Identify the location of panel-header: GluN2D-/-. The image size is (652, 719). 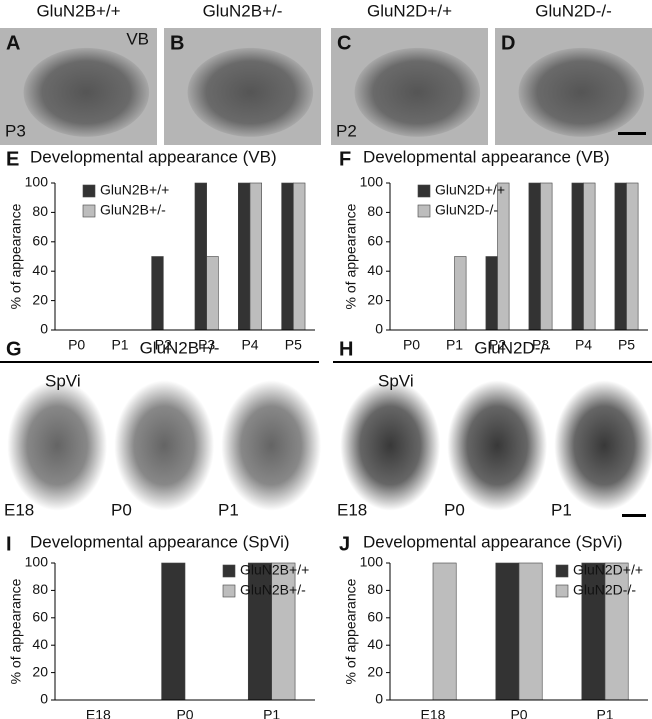
(573, 10).